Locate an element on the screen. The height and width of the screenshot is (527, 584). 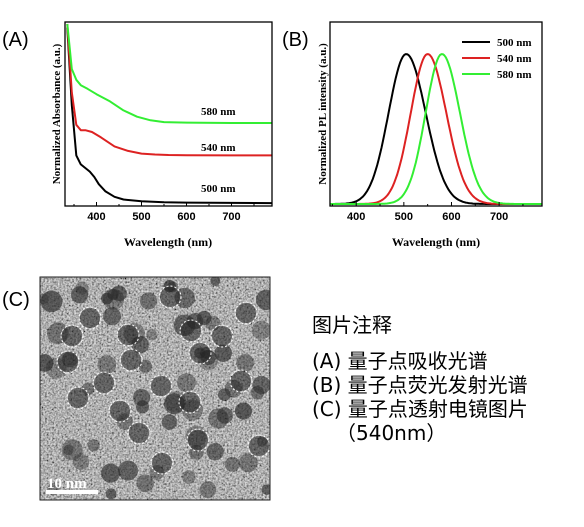
panel-a-annotation-500: 500 nm is located at coordinates (218, 189).